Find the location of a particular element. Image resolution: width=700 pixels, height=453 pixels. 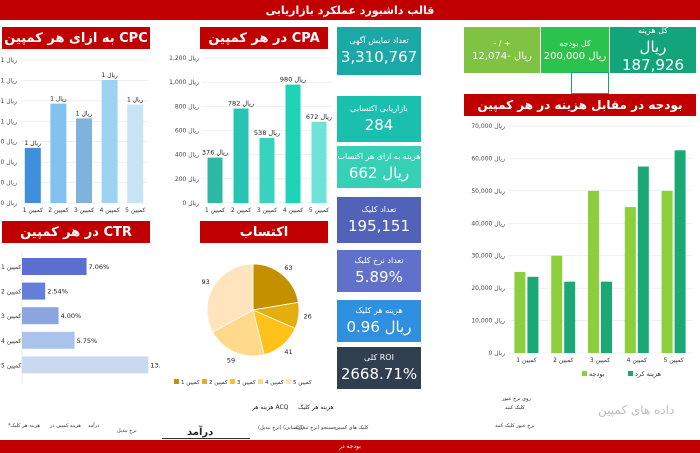

cpc-x-tick: کمپین 3 is located at coordinates (84, 210).